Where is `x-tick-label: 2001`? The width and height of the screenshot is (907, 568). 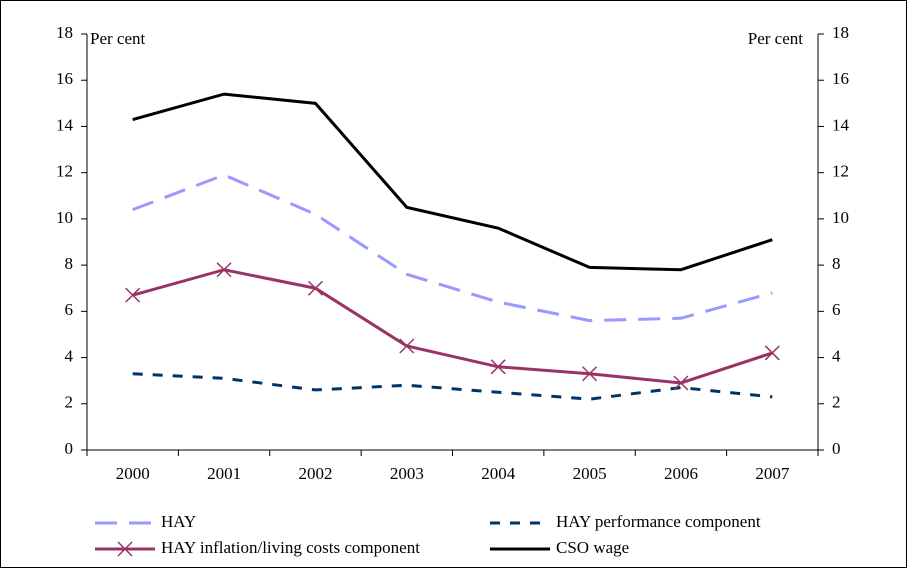
x-tick-label: 2001 is located at coordinates (224, 473).